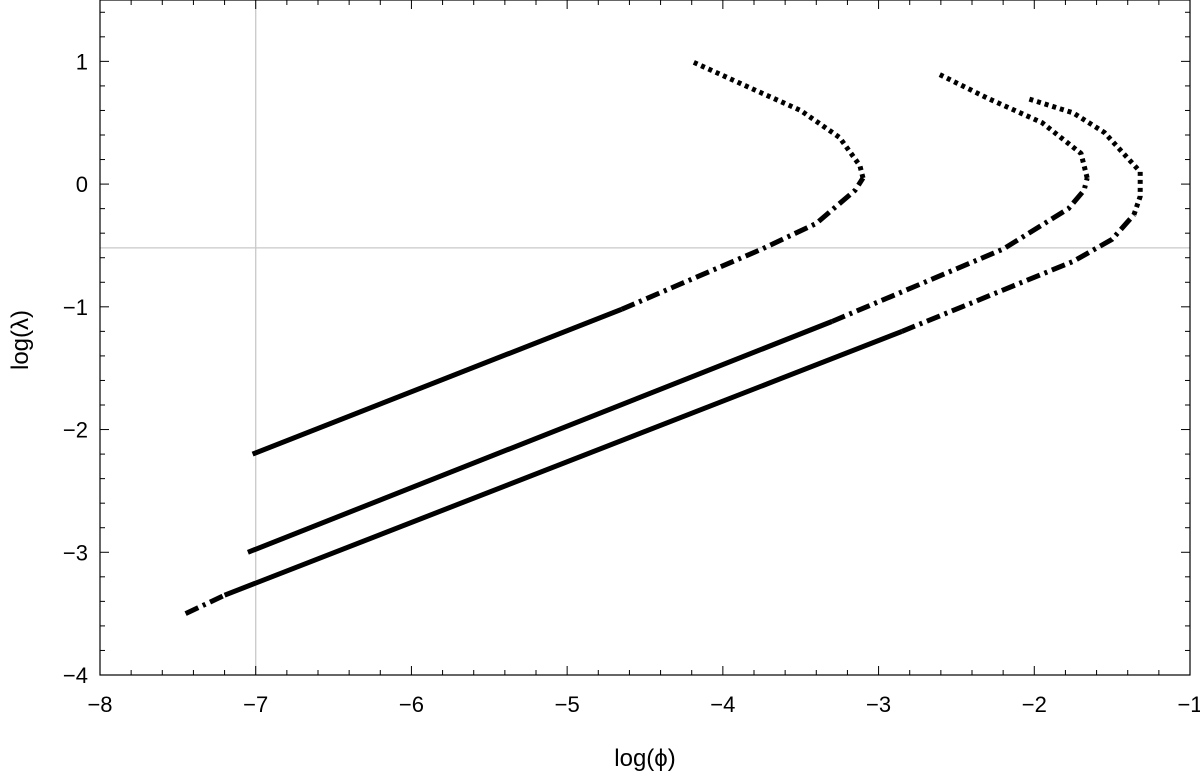 The height and width of the screenshot is (777, 1200). Describe the element at coordinates (643, 704) in the screenshot. I see `x-tick-labels: −8 −7 −6 −5 −4 −3 −2 −1` at that location.